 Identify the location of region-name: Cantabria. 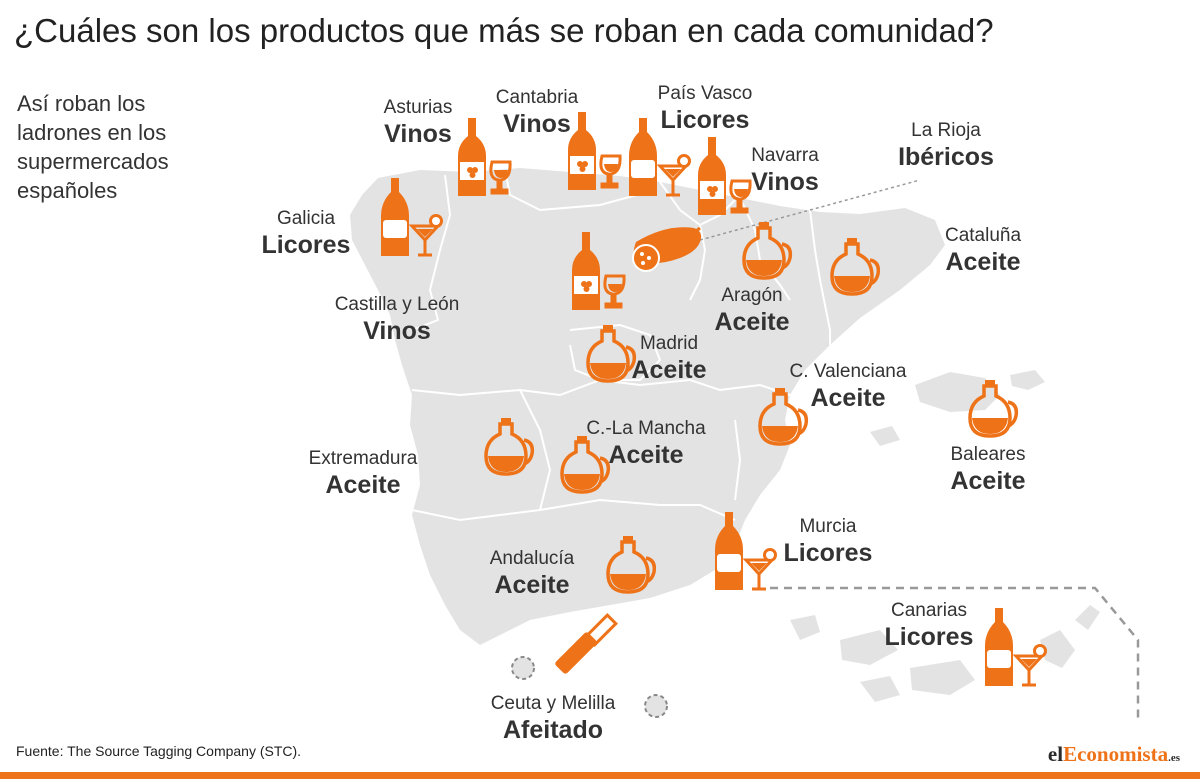
(537, 97).